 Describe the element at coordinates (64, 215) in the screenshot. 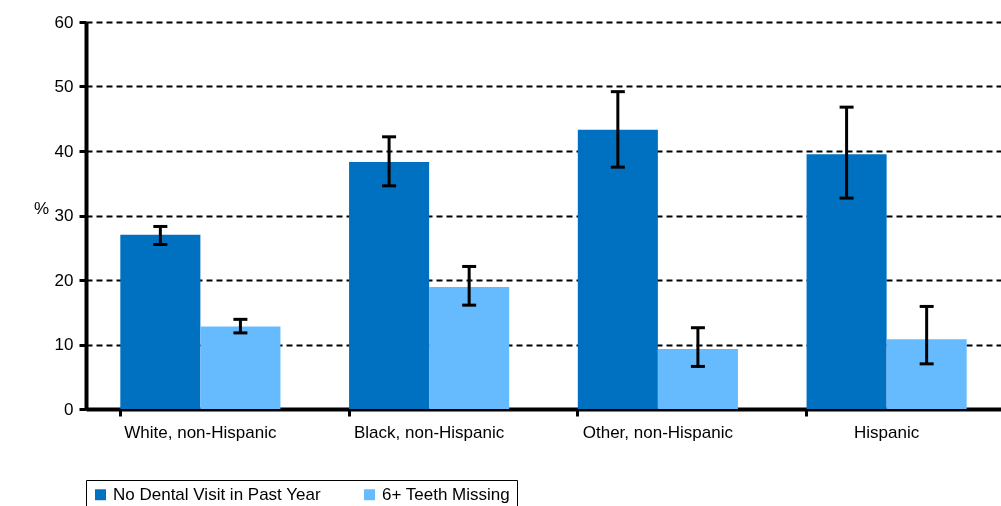

I see `y-tick-label: 30` at that location.